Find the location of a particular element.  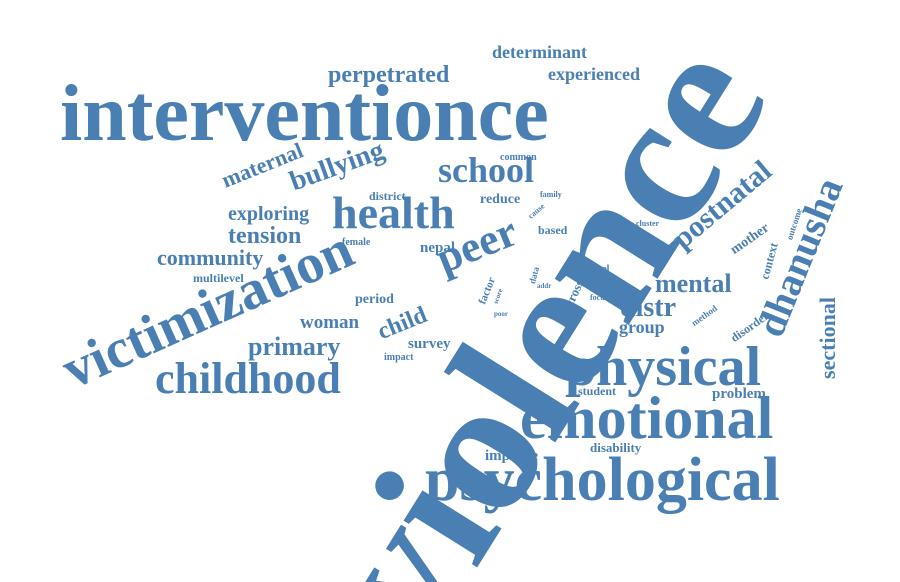

word-addr: addr is located at coordinates (544, 286).